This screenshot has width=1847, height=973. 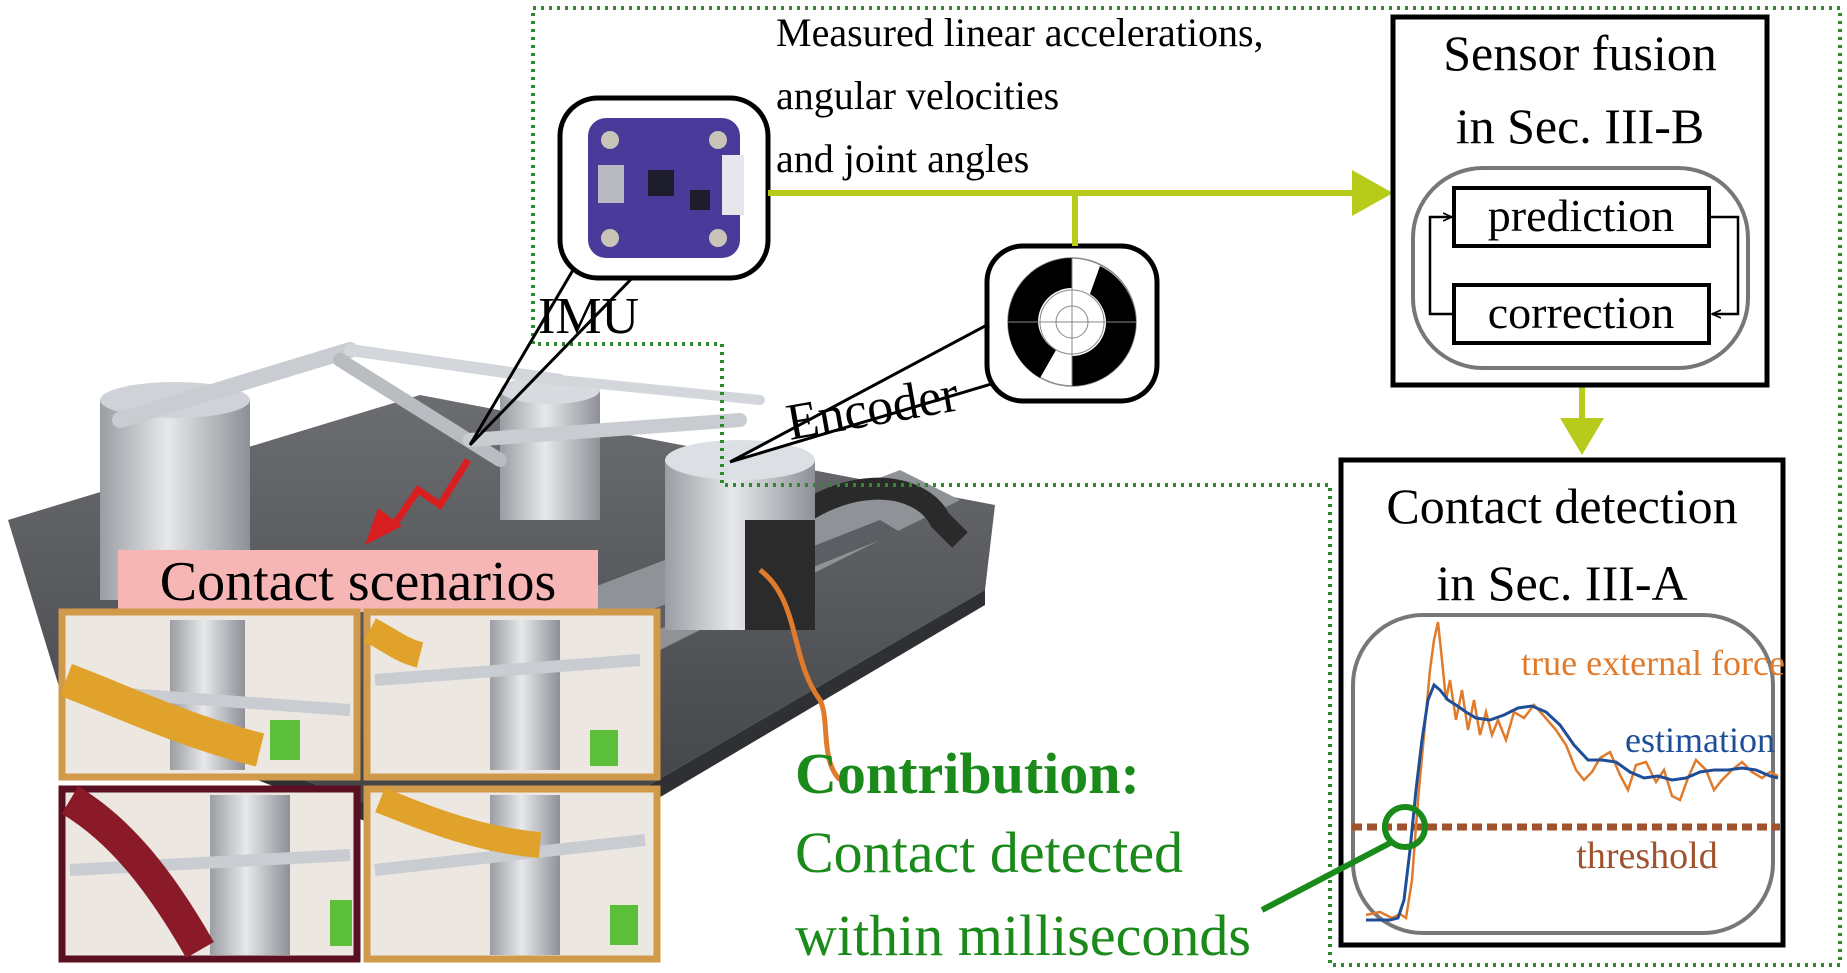 I want to click on contact-detection-title-2: in Sec. III-A, so click(x=1561, y=583).